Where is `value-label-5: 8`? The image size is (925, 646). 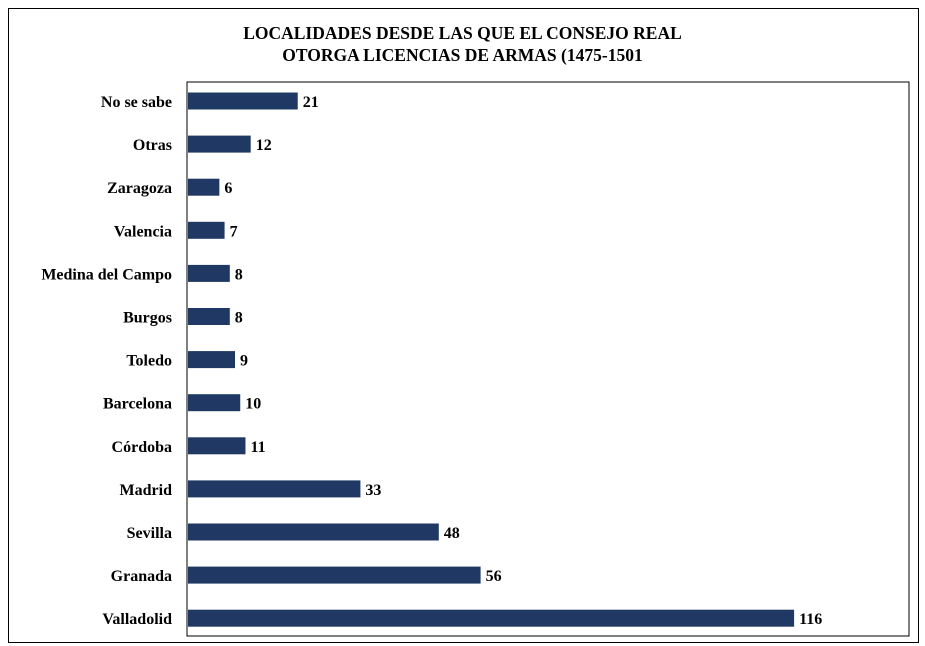 value-label-5: 8 is located at coordinates (239, 318).